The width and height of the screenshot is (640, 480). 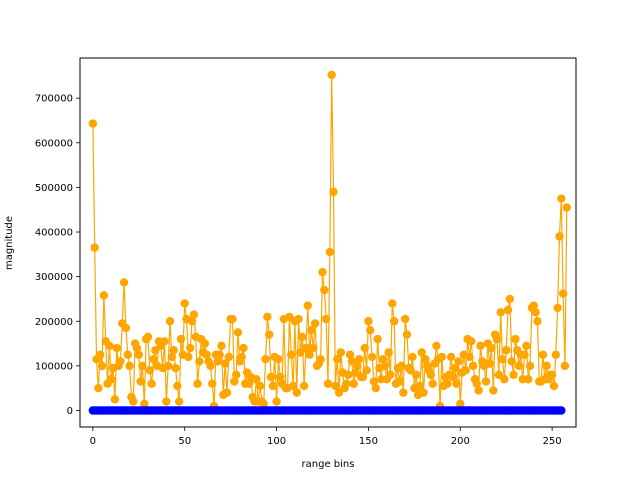 What do you see at coordinates (54, 366) in the screenshot?
I see `y-tick-label: 100000` at bounding box center [54, 366].